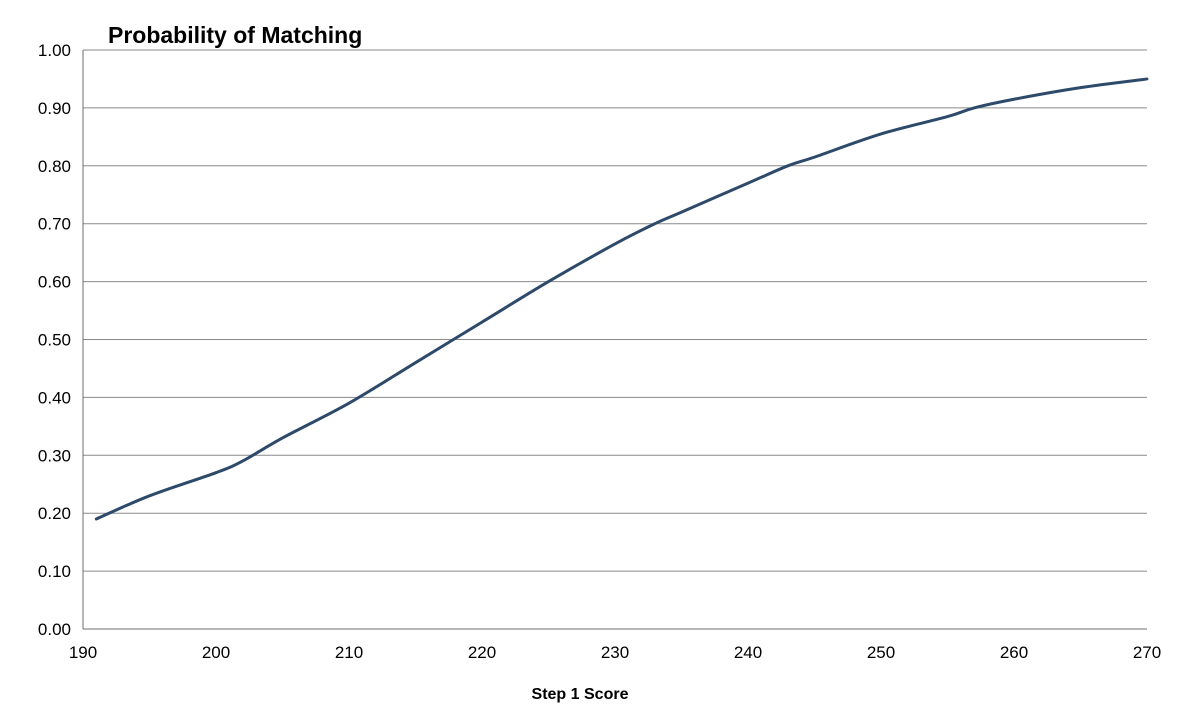 This screenshot has height=712, width=1200. I want to click on x-tick-label: 200, so click(216, 652).